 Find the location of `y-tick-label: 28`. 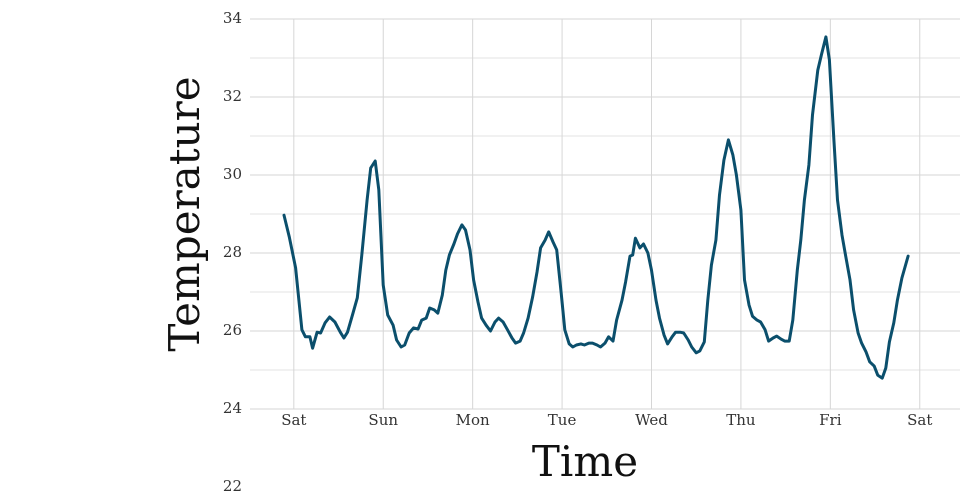

y-tick-label: 28 is located at coordinates (232, 252).